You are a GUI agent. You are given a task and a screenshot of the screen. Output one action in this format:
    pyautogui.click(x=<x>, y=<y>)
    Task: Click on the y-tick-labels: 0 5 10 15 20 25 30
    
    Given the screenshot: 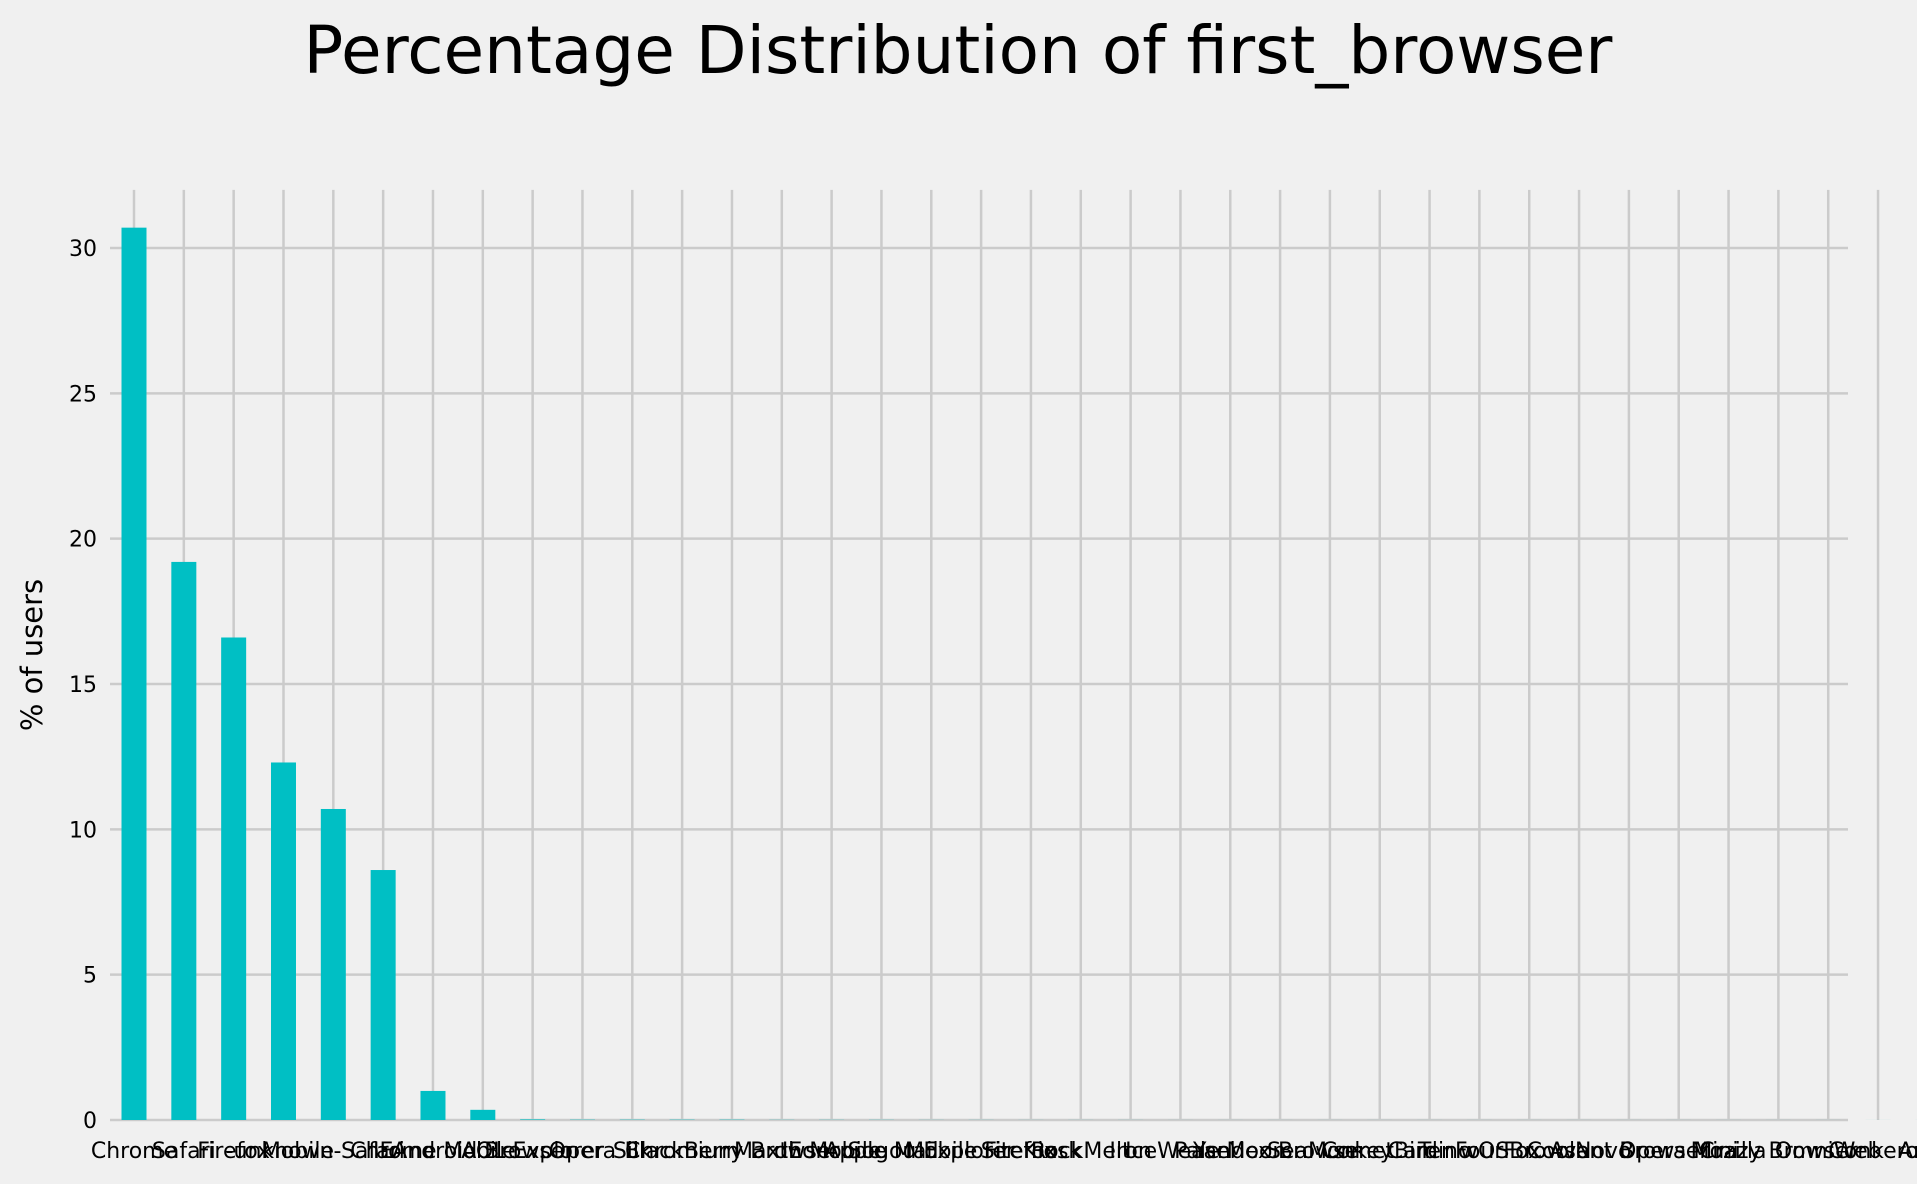 What is the action you would take?
    pyautogui.click(x=83, y=685)
    